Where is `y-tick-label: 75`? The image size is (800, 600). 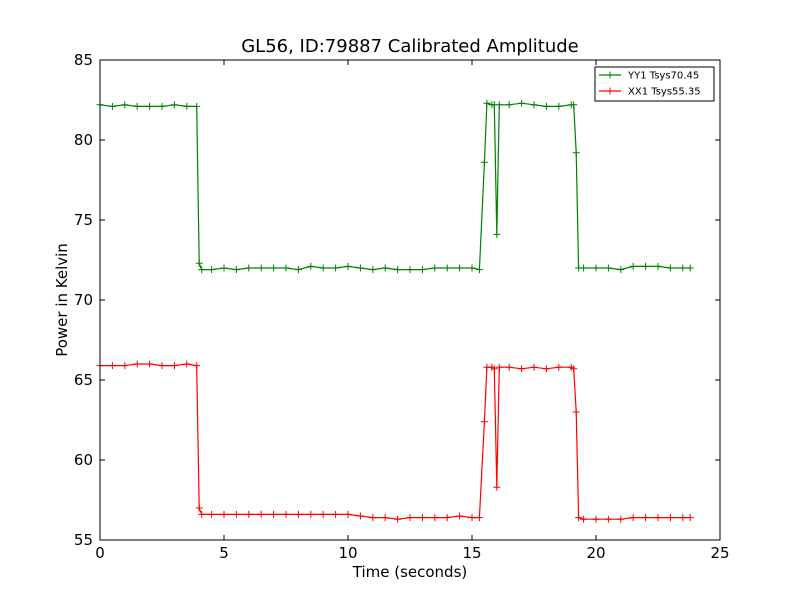 y-tick-label: 75 is located at coordinates (83, 220).